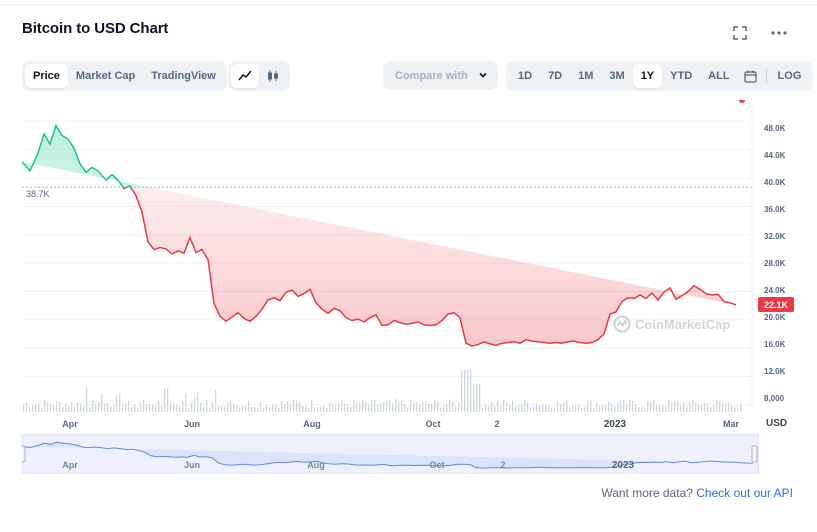 This screenshot has width=817, height=532. What do you see at coordinates (683, 324) in the screenshot?
I see `watermark-text: CoinMarketCap` at bounding box center [683, 324].